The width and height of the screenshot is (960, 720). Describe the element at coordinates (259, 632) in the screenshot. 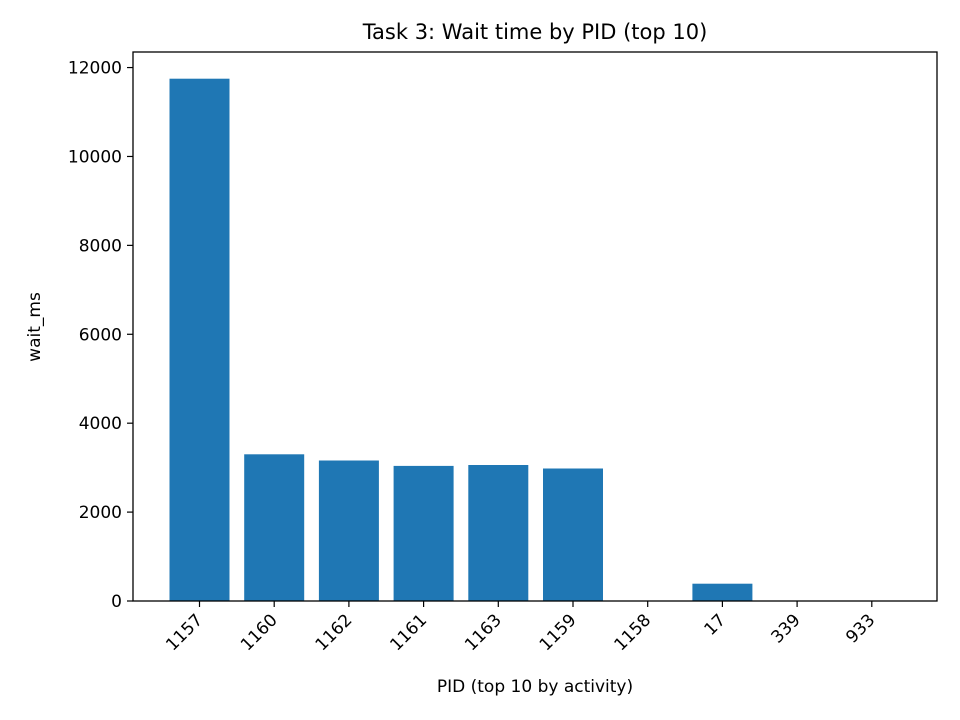

I see `x-tick-label: 1160` at that location.